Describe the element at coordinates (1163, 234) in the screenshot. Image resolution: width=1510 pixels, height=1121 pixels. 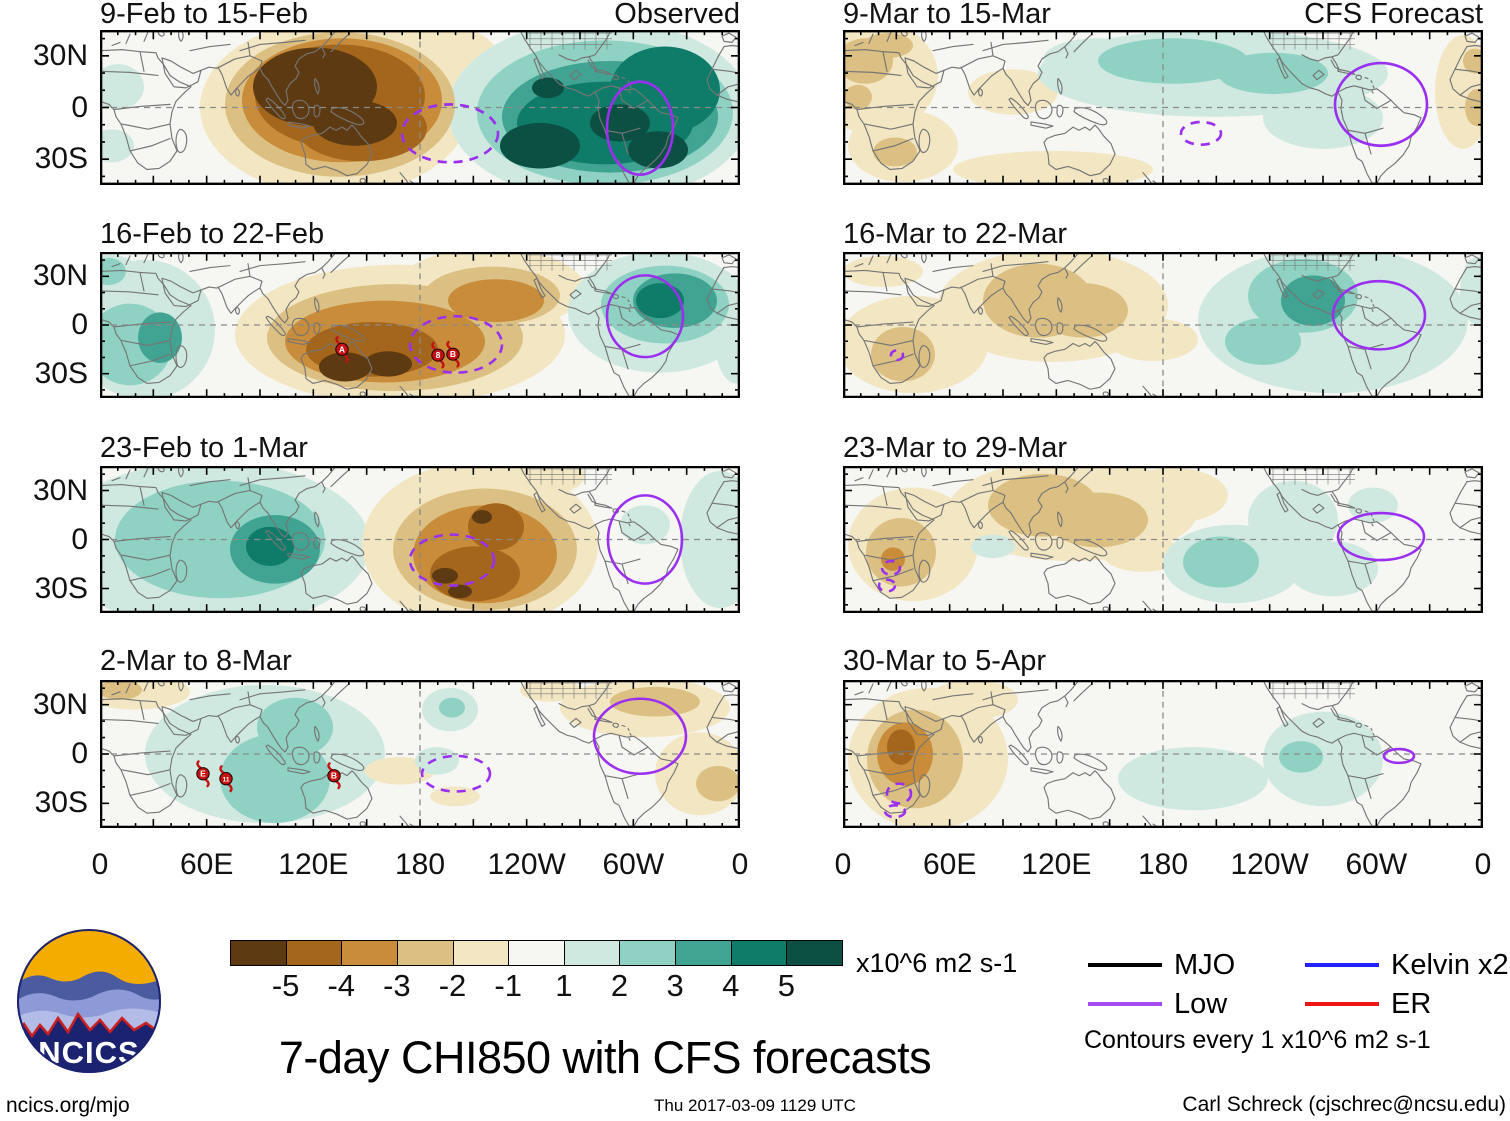
I see `panel-title-row: 16-Mar to 22-Mar` at that location.